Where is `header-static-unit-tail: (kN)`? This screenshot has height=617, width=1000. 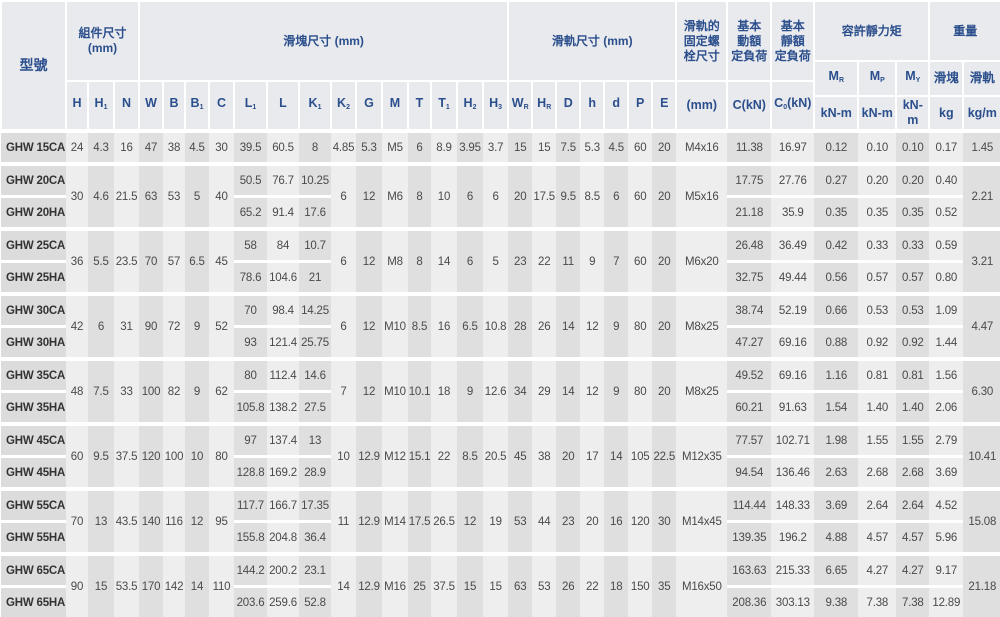
header-static-unit-tail: (kN) is located at coordinates (799, 103).